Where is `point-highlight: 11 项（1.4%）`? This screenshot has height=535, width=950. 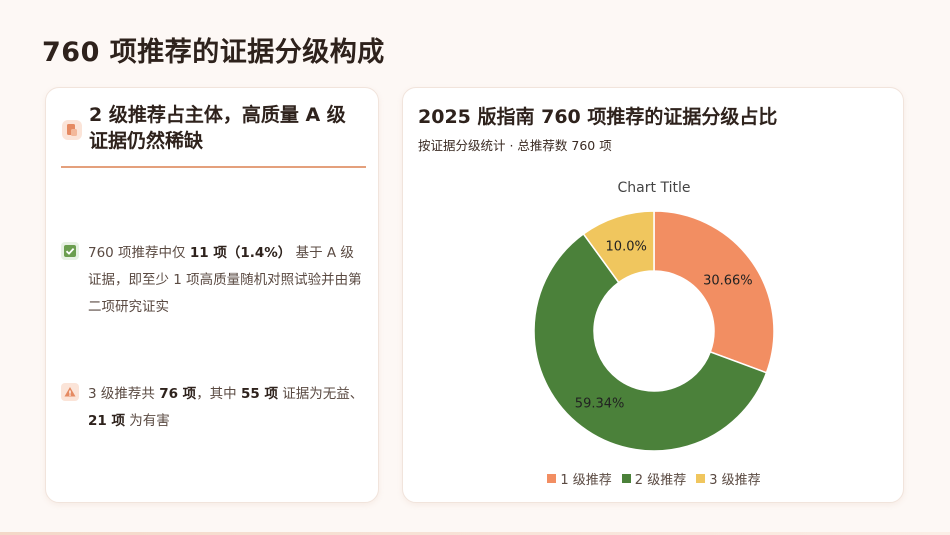 point-highlight: 11 项（1.4%） is located at coordinates (240, 253).